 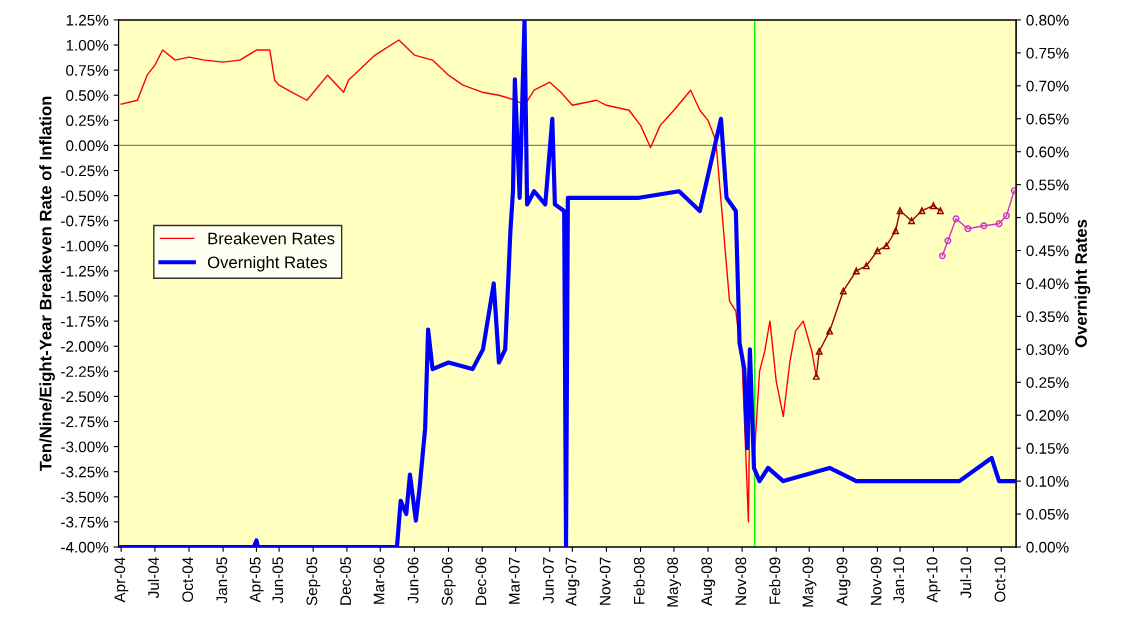 What do you see at coordinates (222, 580) in the screenshot?
I see `x-tick-label: Jan-05` at bounding box center [222, 580].